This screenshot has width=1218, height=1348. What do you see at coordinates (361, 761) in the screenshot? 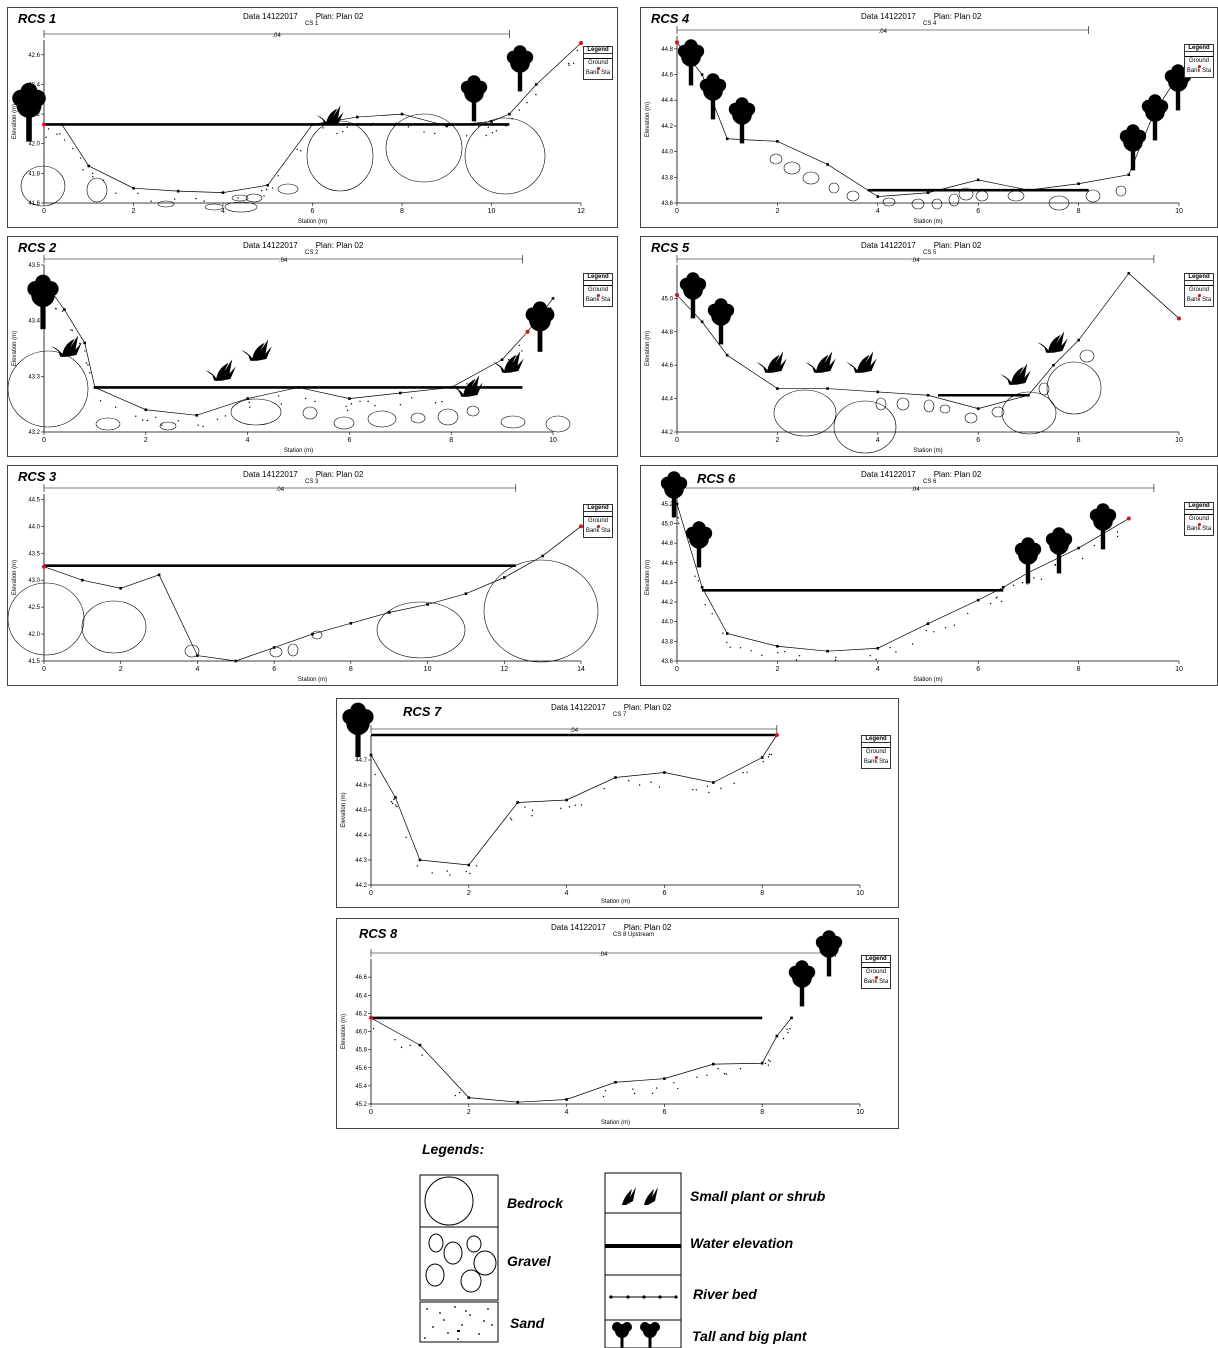
I see `y-tick-label: 44.7` at bounding box center [361, 761].